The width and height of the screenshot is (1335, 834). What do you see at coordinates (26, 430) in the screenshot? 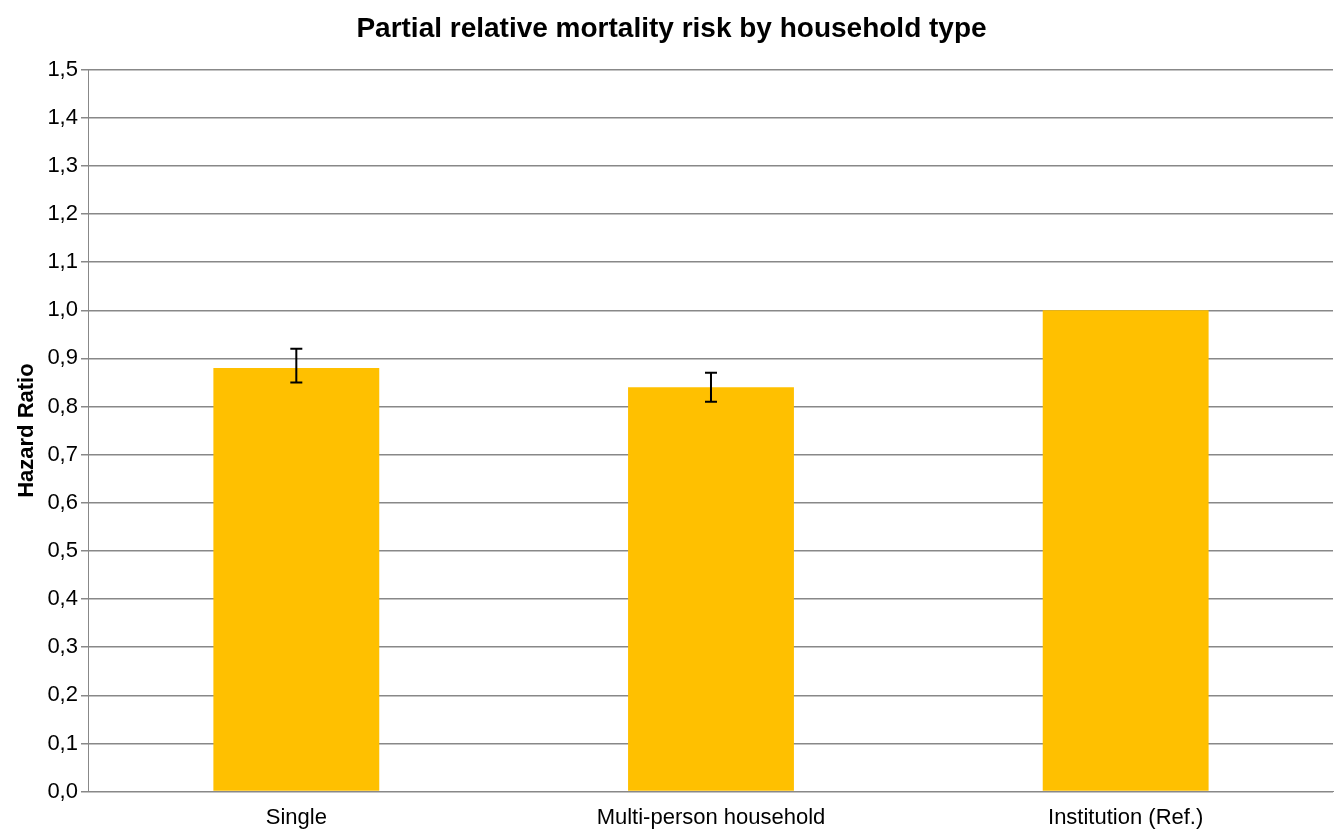
I see `y-axis-title: Hazard Ratio` at bounding box center [26, 430].